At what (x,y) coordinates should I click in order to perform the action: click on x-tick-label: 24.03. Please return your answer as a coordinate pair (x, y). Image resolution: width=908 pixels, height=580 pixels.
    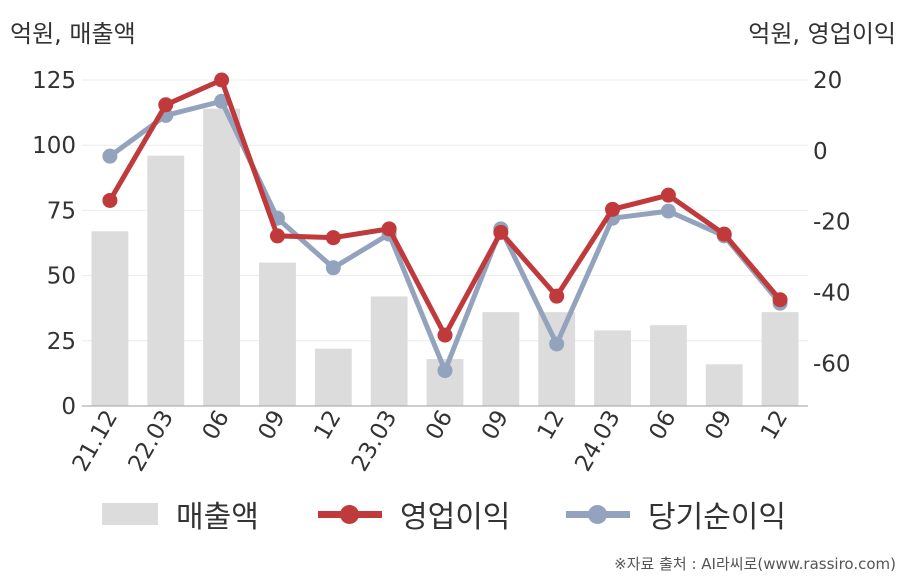
    Looking at the image, I should click on (597, 441).